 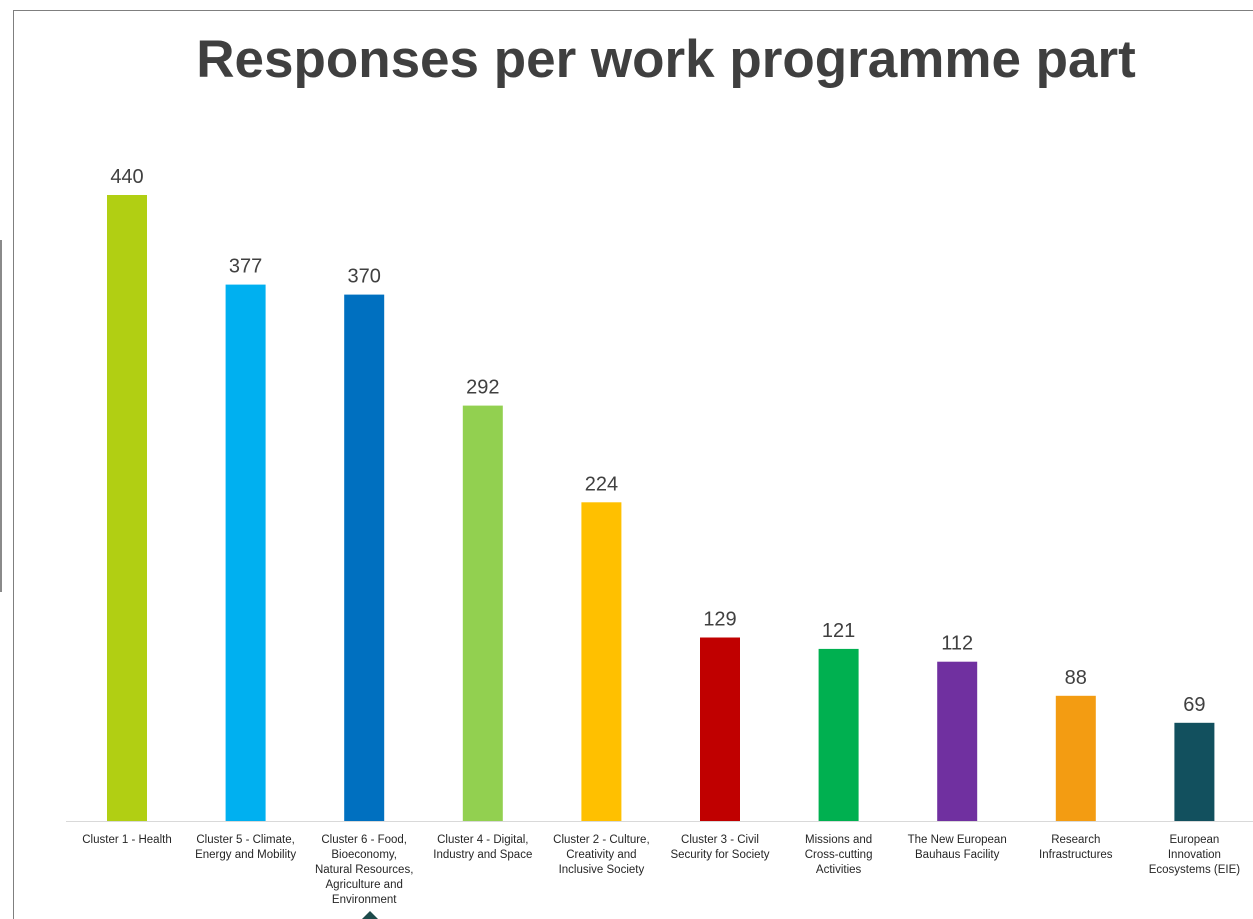 I want to click on category-label-4: Cluster 4 - Digital, Industry and Space, so click(x=482, y=847).